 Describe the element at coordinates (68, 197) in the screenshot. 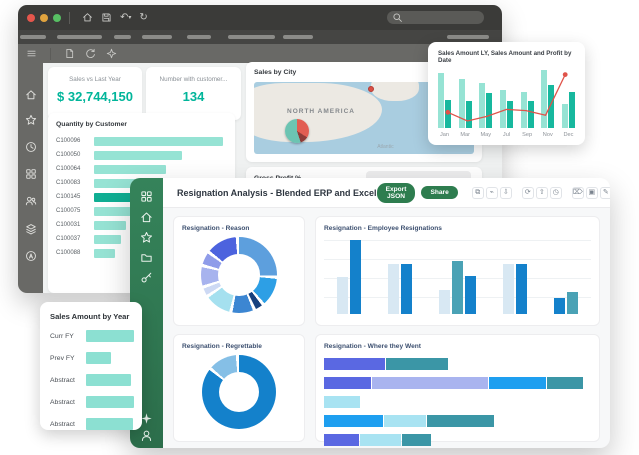

I see `hbar-label: C100145` at that location.